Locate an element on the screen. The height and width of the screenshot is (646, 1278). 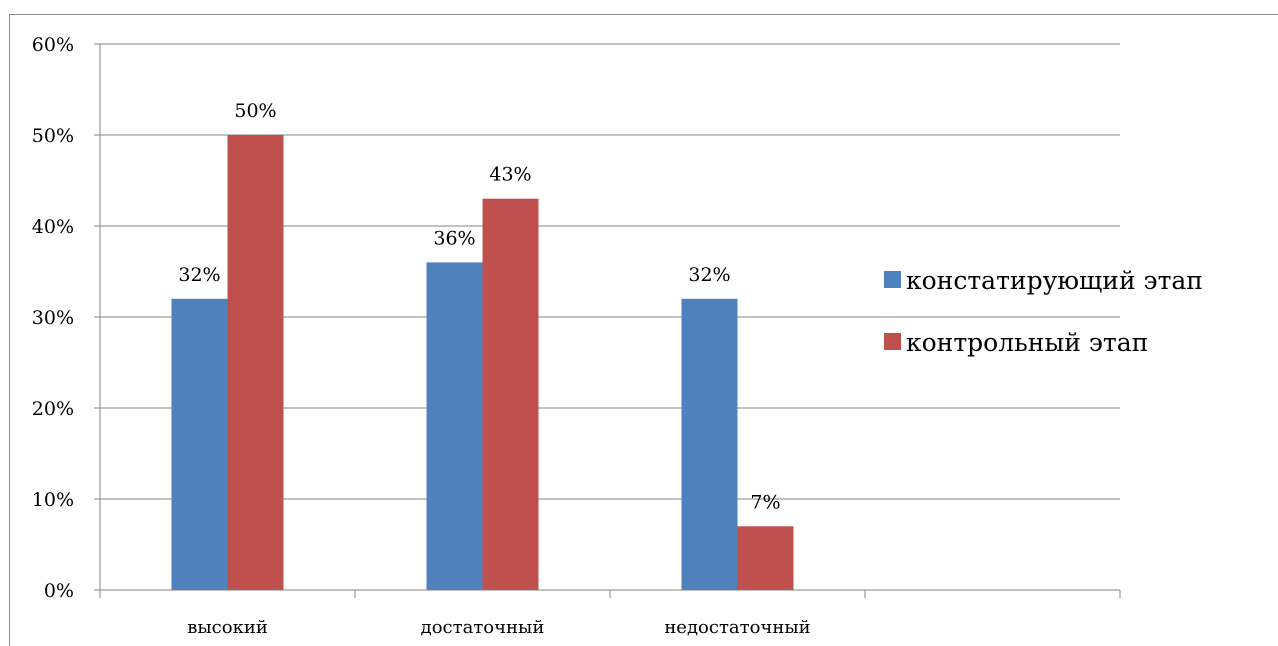
y-tick-label: 0% is located at coordinates (59, 591).